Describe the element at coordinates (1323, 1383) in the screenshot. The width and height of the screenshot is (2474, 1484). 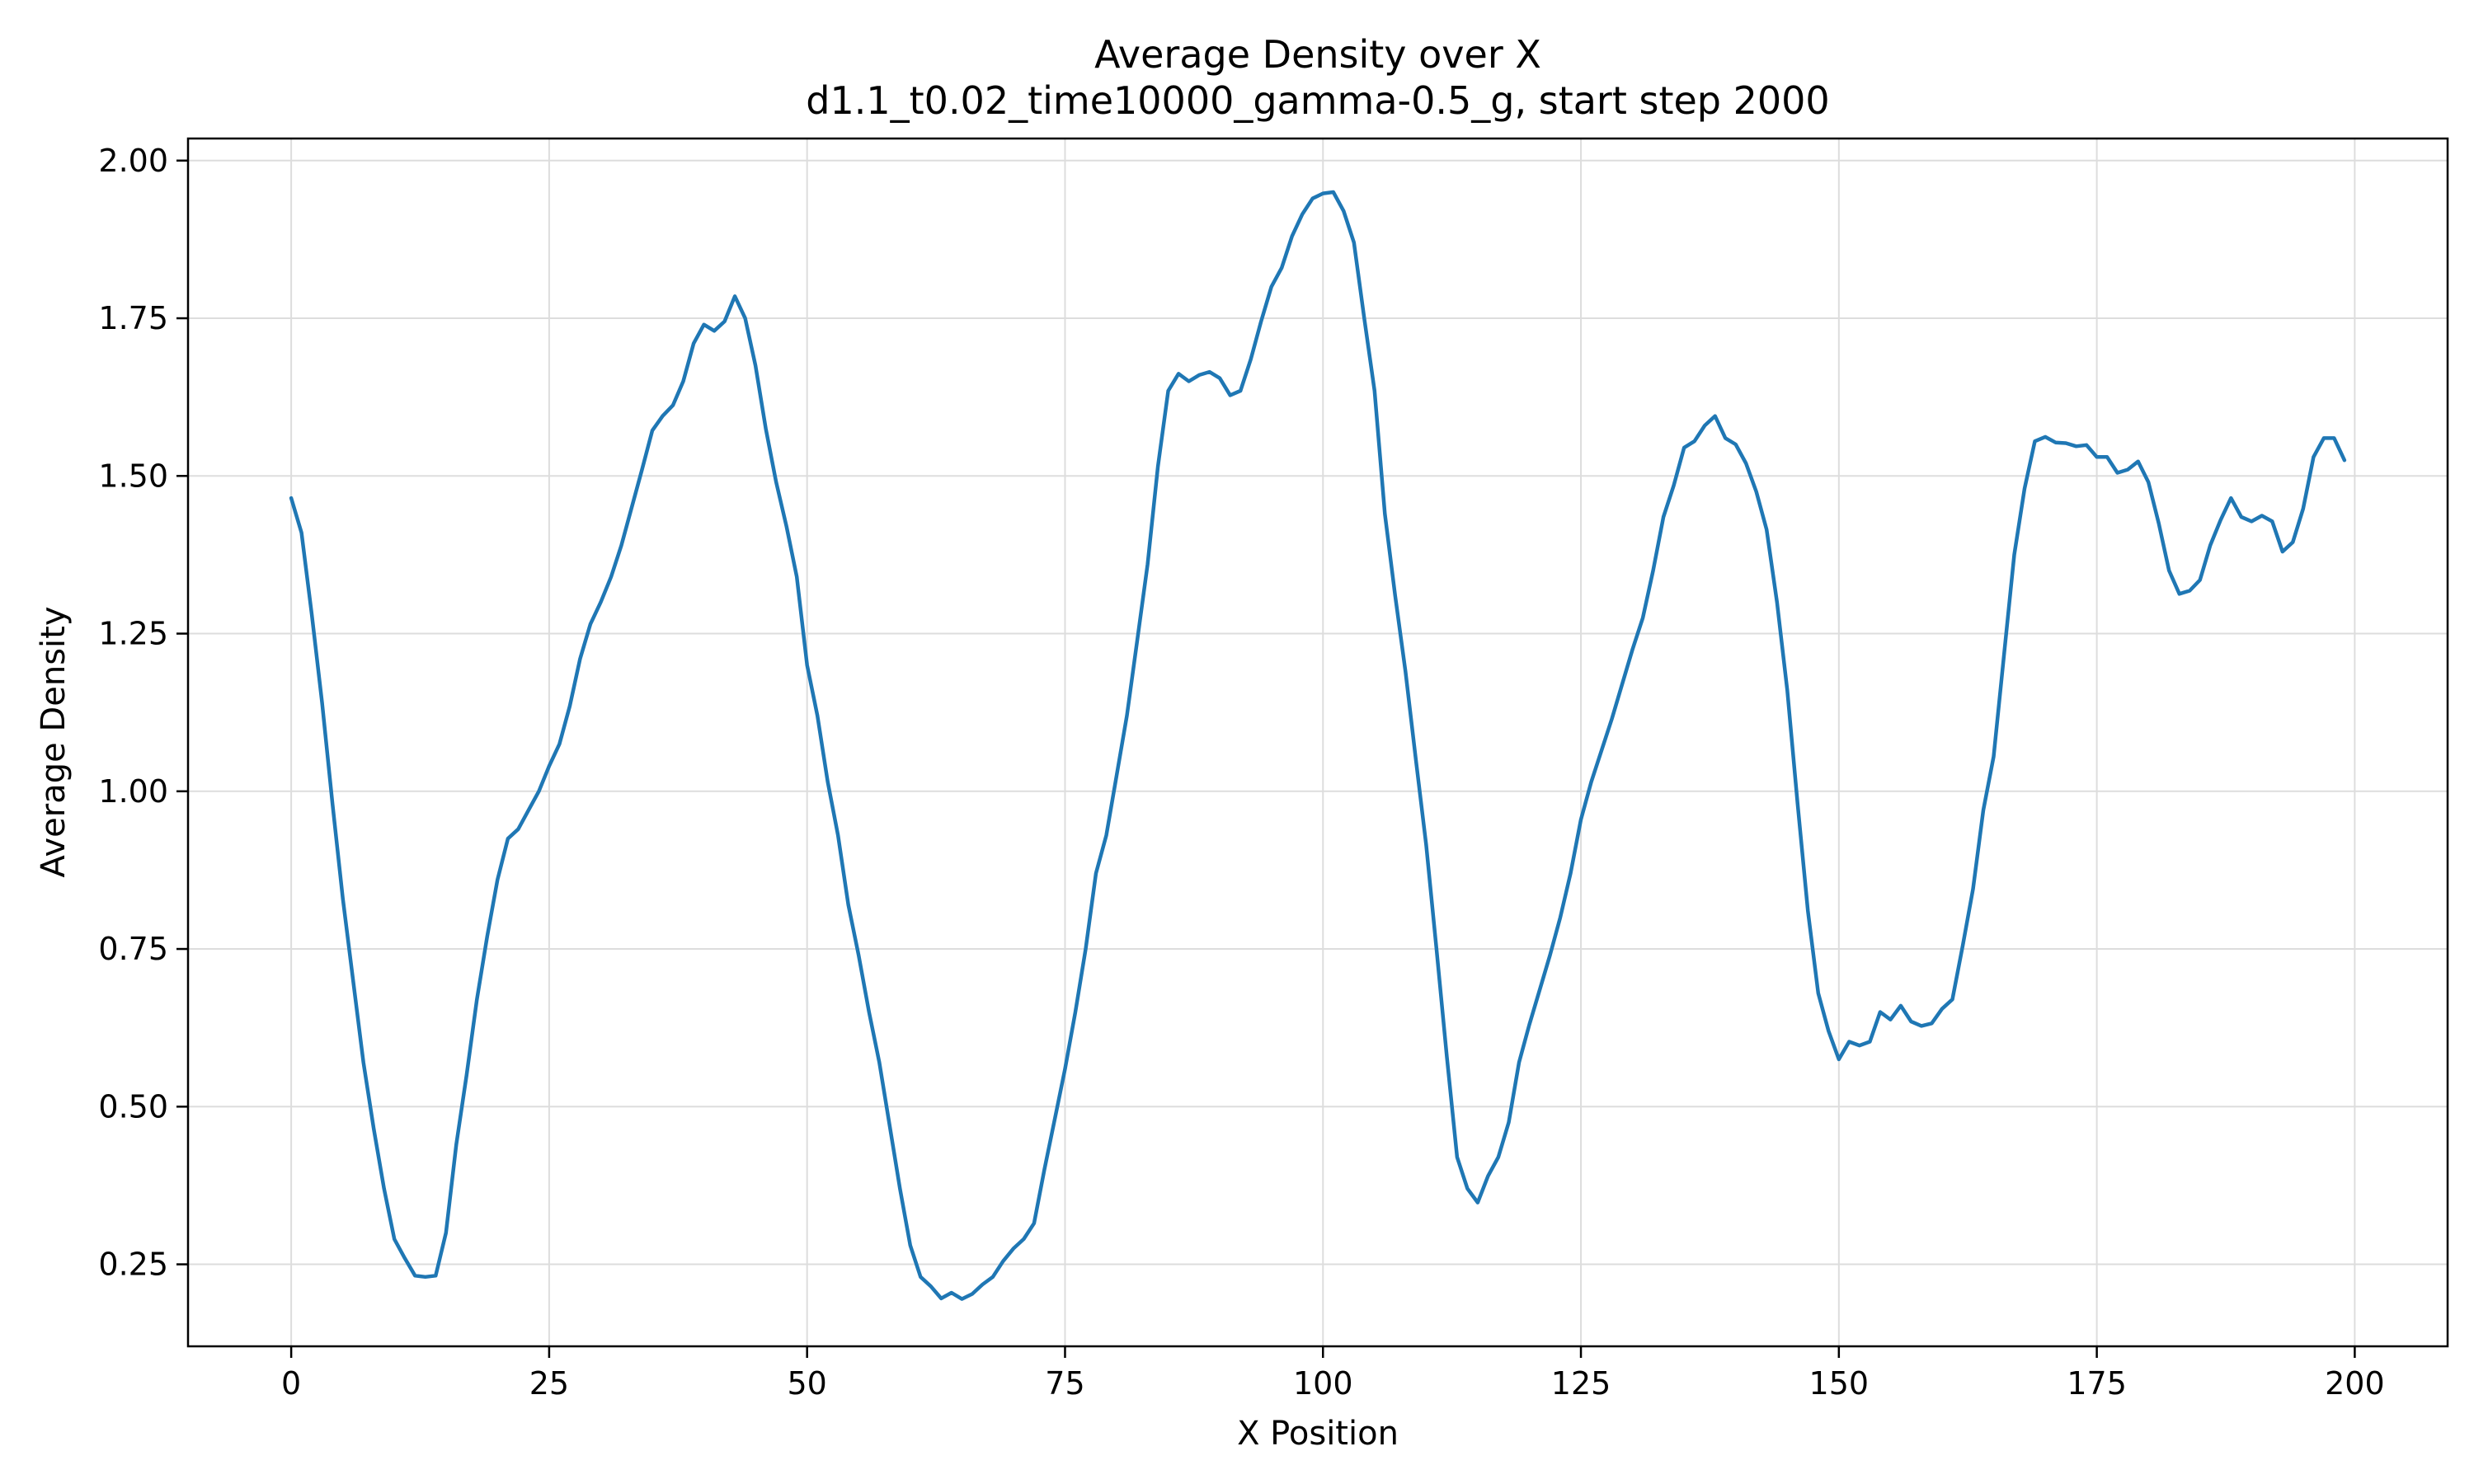
I see `x-tick-label: 100` at that location.